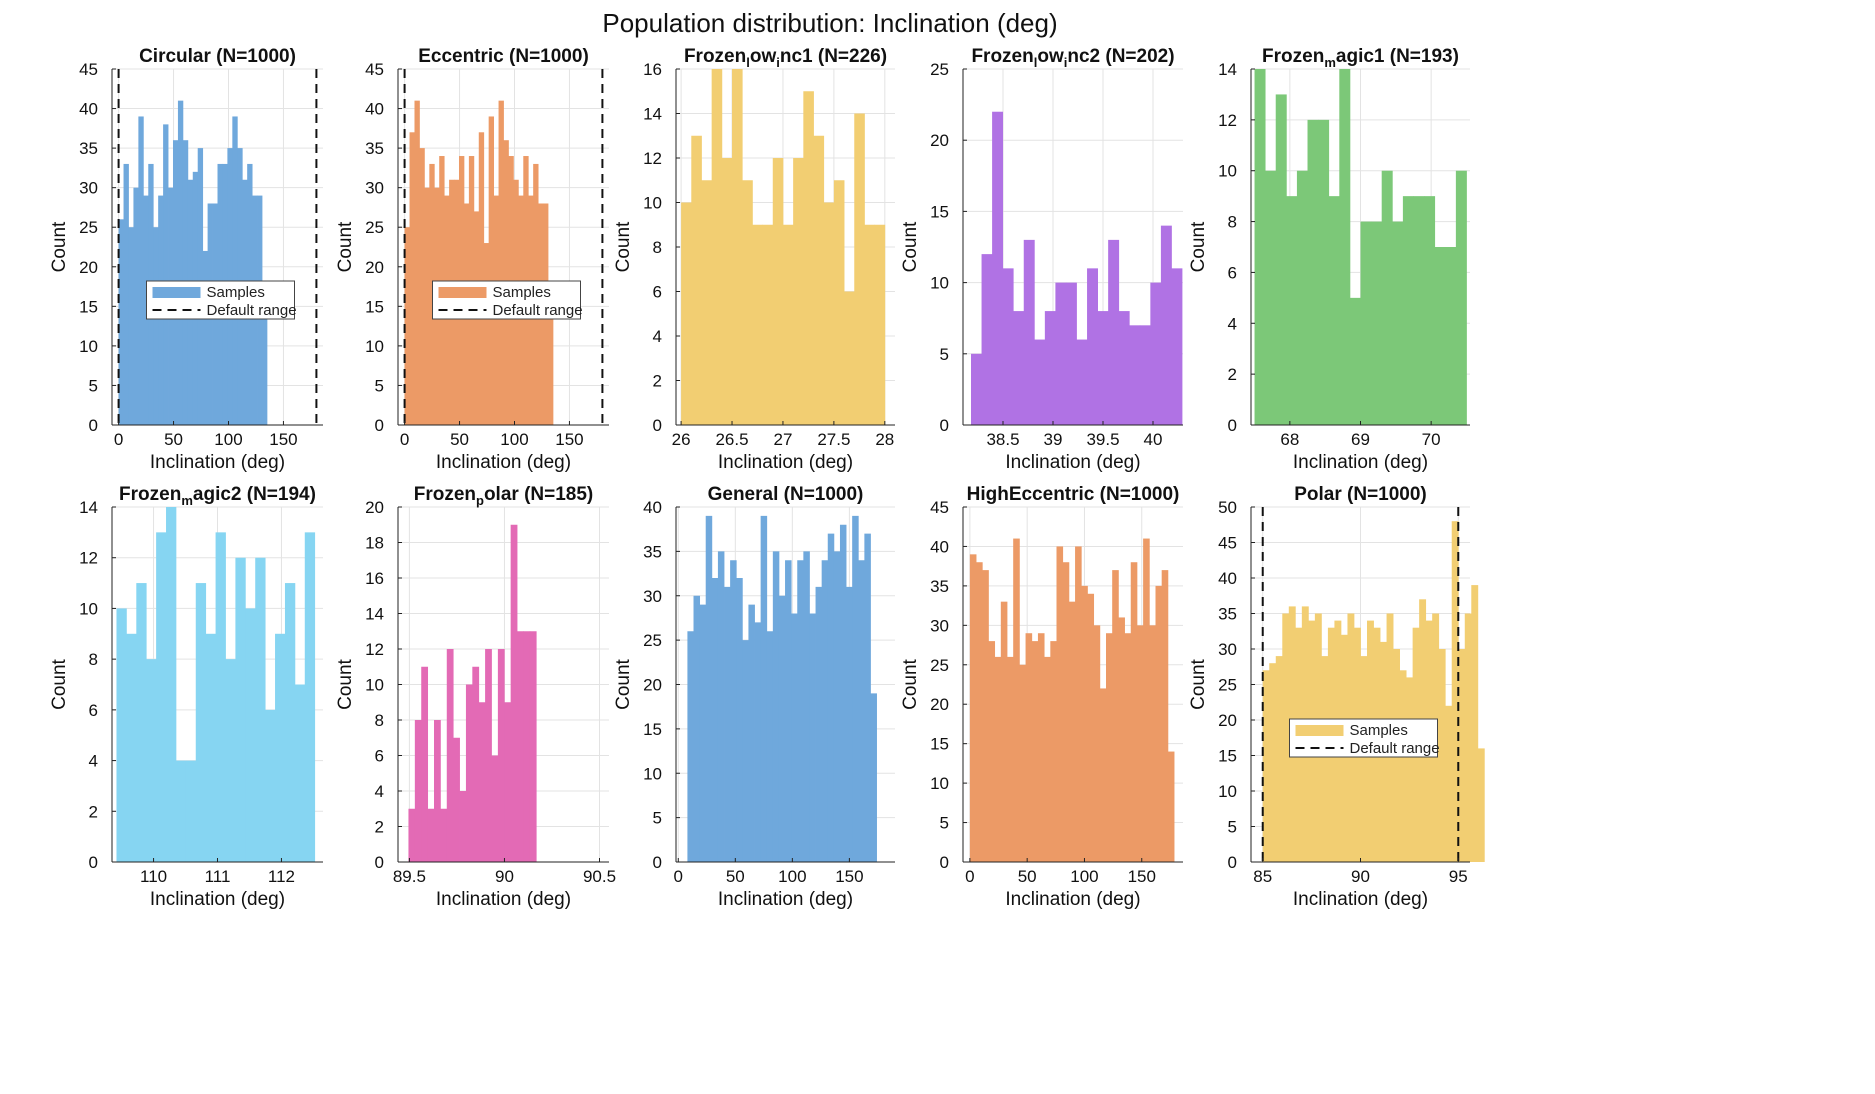  What do you see at coordinates (374, 578) in the screenshot?
I see `y-tick-label: 16` at bounding box center [374, 578].